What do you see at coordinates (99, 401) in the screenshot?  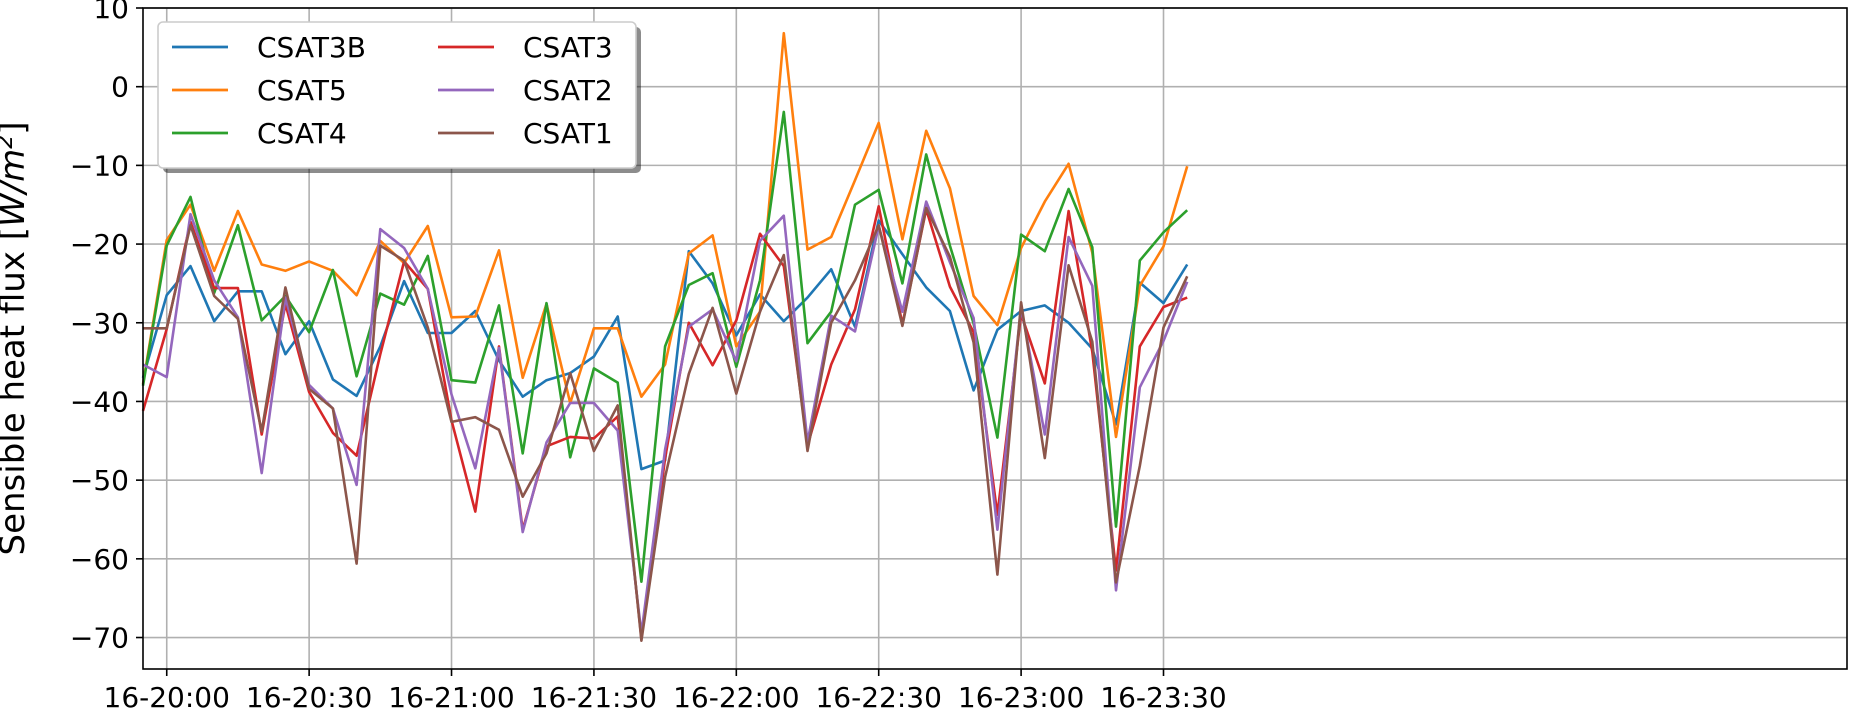 I see `y-tick-label: −40` at bounding box center [99, 401].